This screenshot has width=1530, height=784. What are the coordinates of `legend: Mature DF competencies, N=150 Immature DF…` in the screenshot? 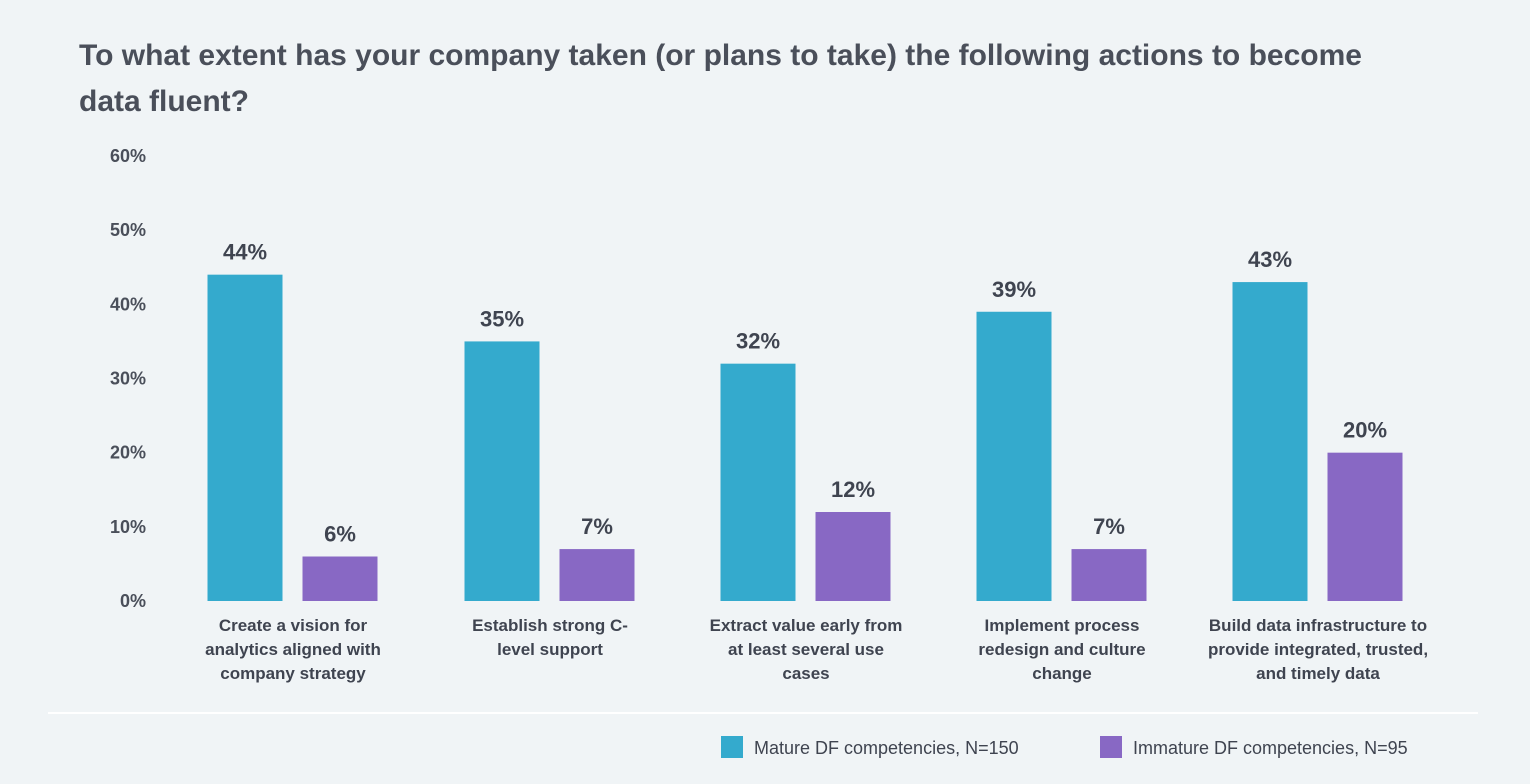 It's located at (1064, 747).